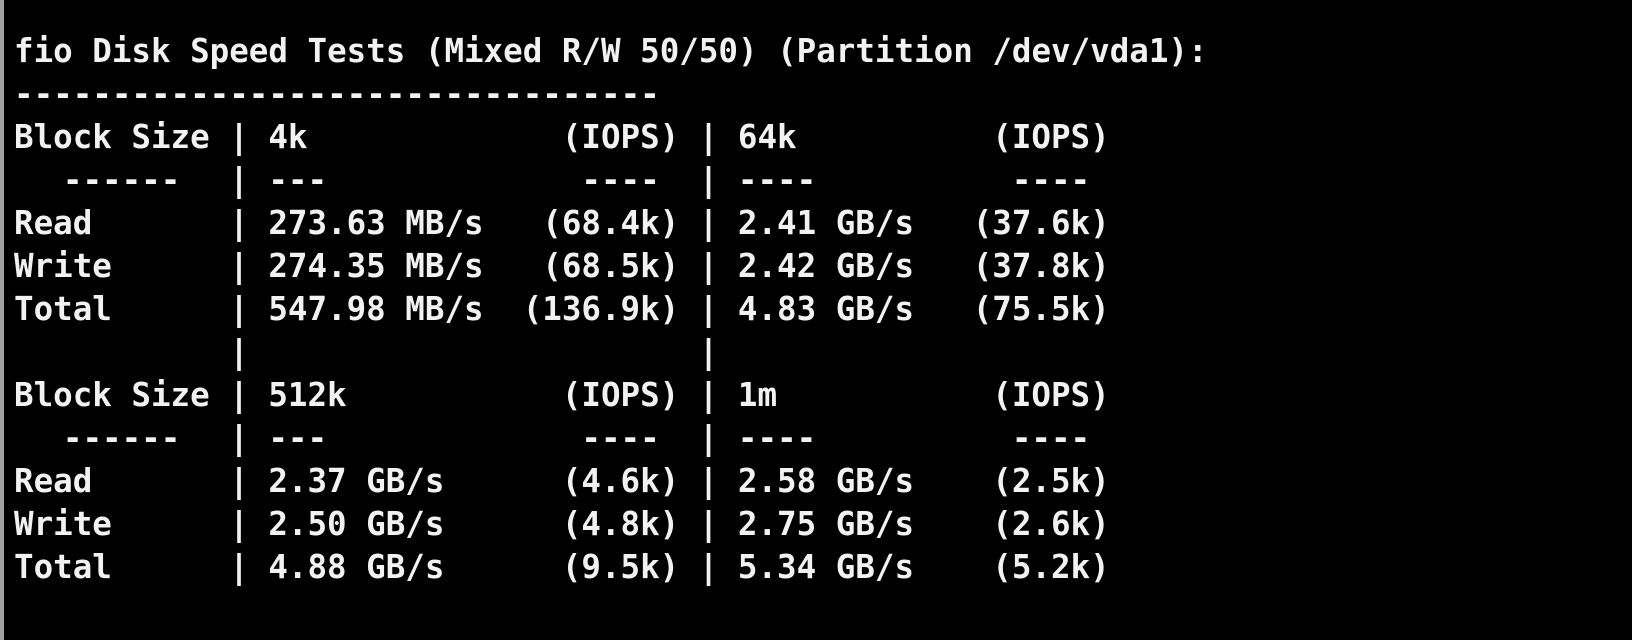 The width and height of the screenshot is (1632, 640). Describe the element at coordinates (1051, 524) in the screenshot. I see `iops-value: (2.6k)` at that location.